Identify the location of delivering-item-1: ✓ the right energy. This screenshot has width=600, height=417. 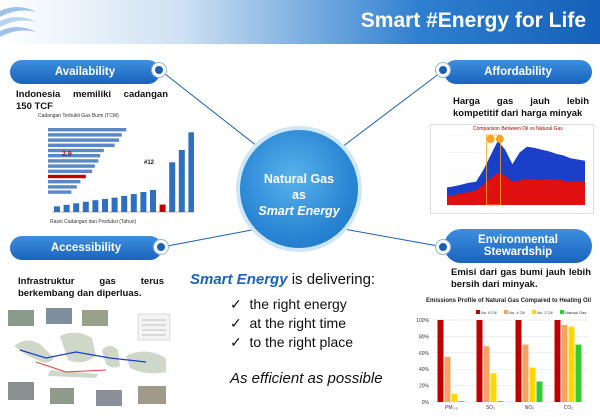
(288, 304).